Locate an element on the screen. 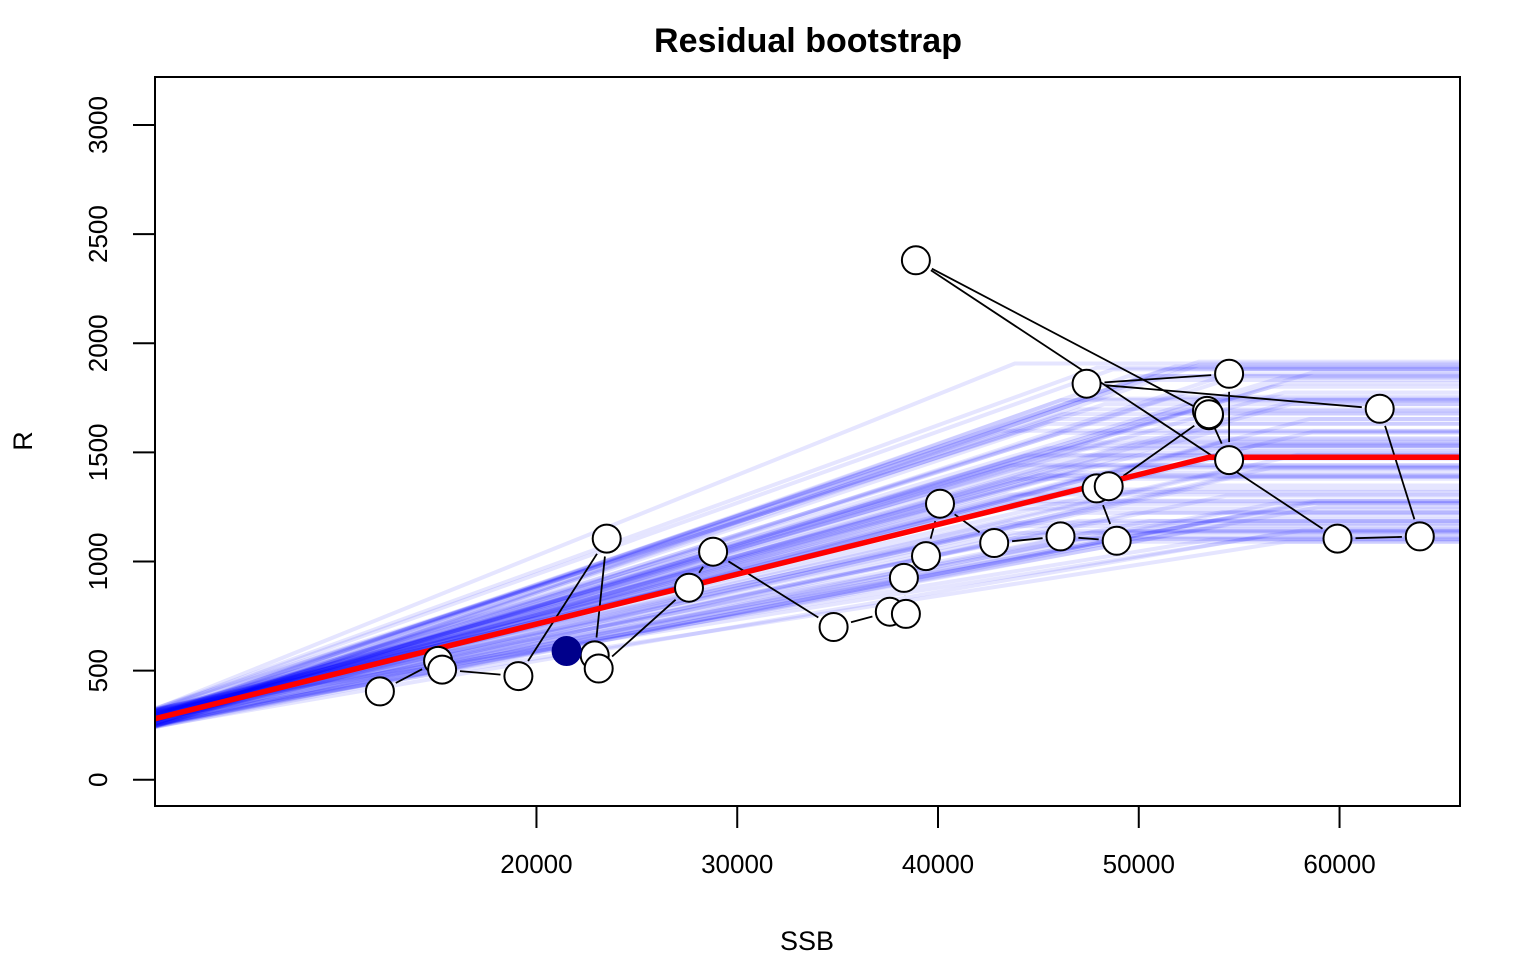 The height and width of the screenshot is (960, 1536). x-axis-label: SSB is located at coordinates (807, 941).